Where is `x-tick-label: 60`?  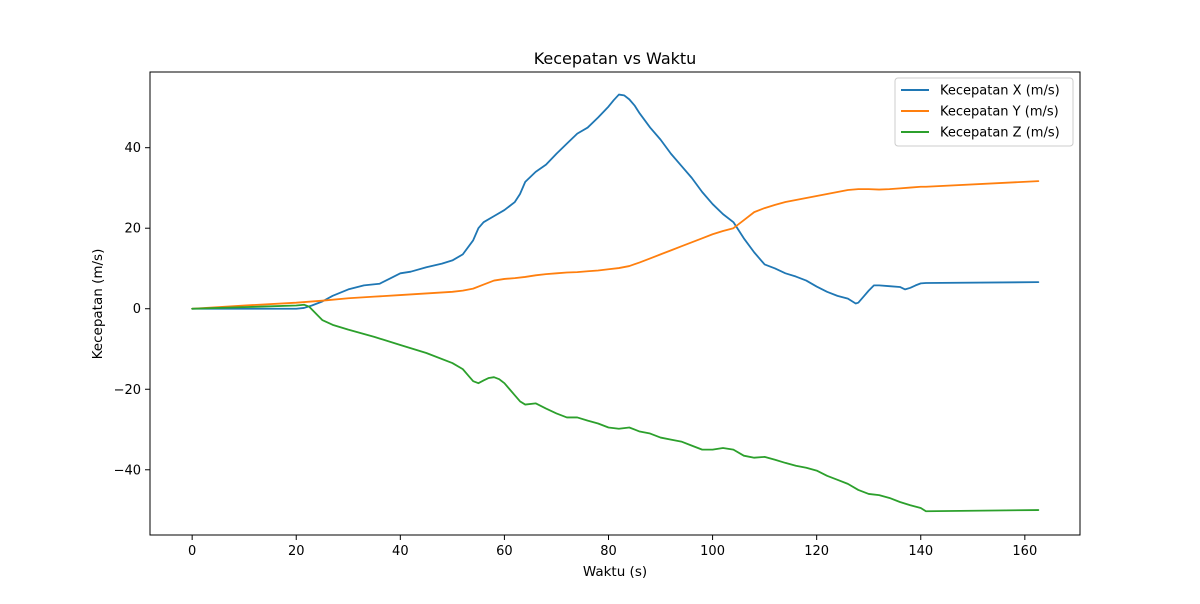 x-tick-label: 60 is located at coordinates (504, 551).